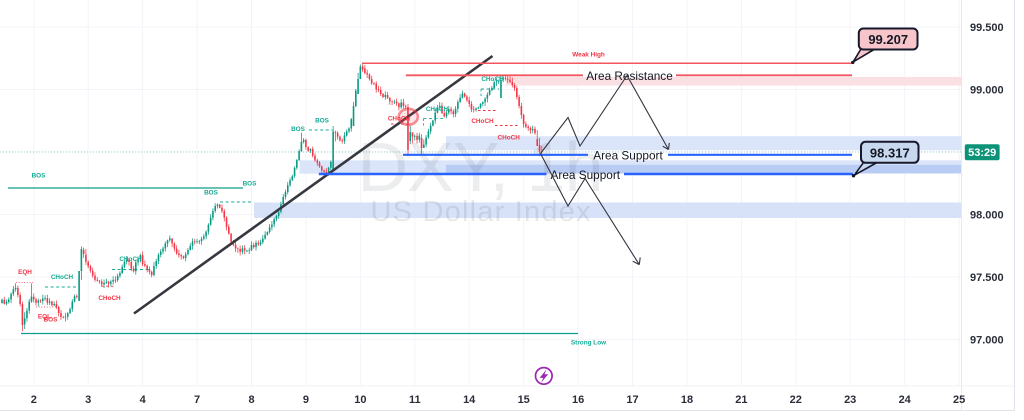 This screenshot has height=420, width=1024. What do you see at coordinates (44, 317) in the screenshot?
I see `svg-text: EQL` at bounding box center [44, 317].